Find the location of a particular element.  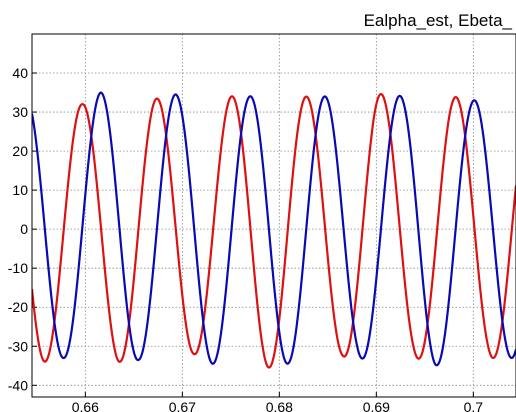

x-tick-label: 0.7 is located at coordinates (474, 405).